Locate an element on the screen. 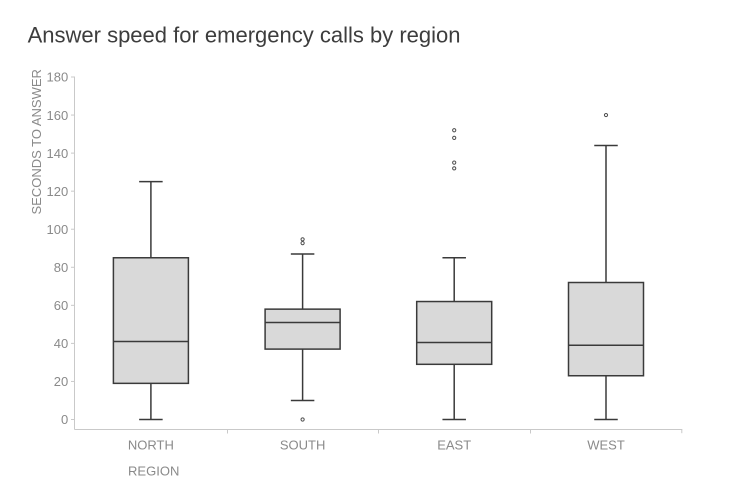 Image resolution: width=736 pixels, height=478 pixels. svg-text: 100 is located at coordinates (57, 229).